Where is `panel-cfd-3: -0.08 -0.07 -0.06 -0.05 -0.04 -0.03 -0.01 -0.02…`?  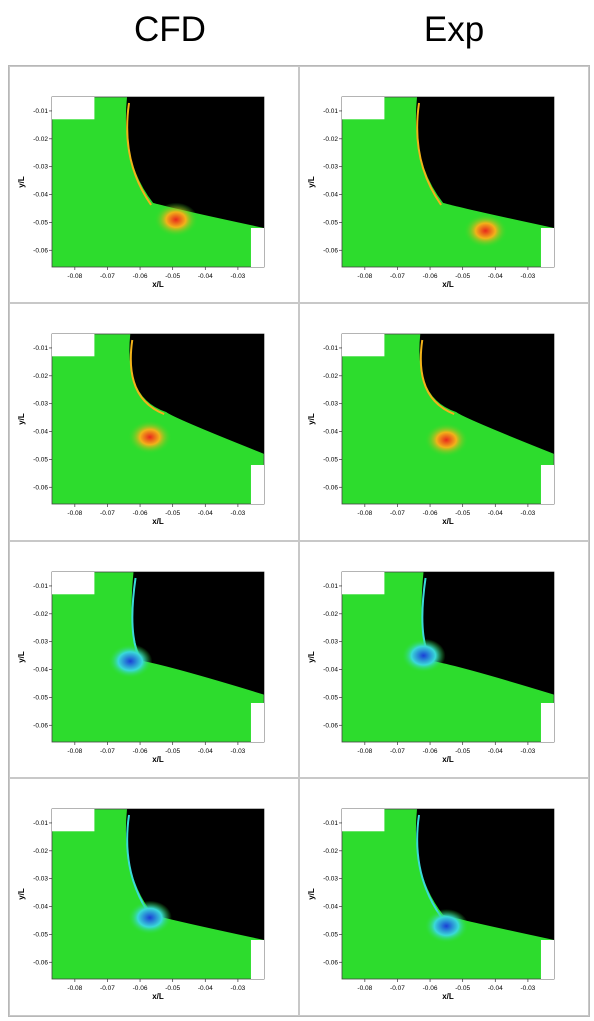 panel-cfd-3: -0.08 -0.07 -0.06 -0.05 -0.04 -0.03 -0.01 -0.02… is located at coordinates (154, 659).